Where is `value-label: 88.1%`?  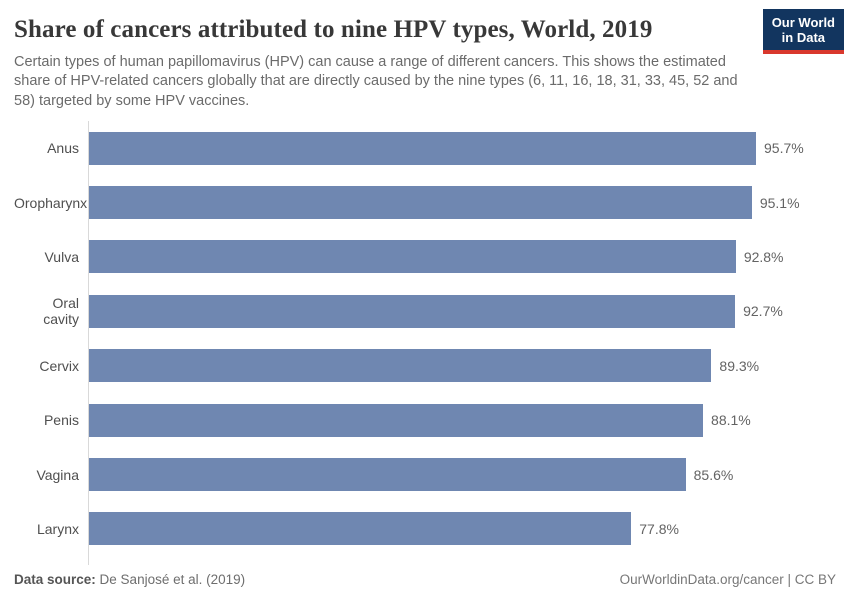
value-label: 88.1% is located at coordinates (731, 420).